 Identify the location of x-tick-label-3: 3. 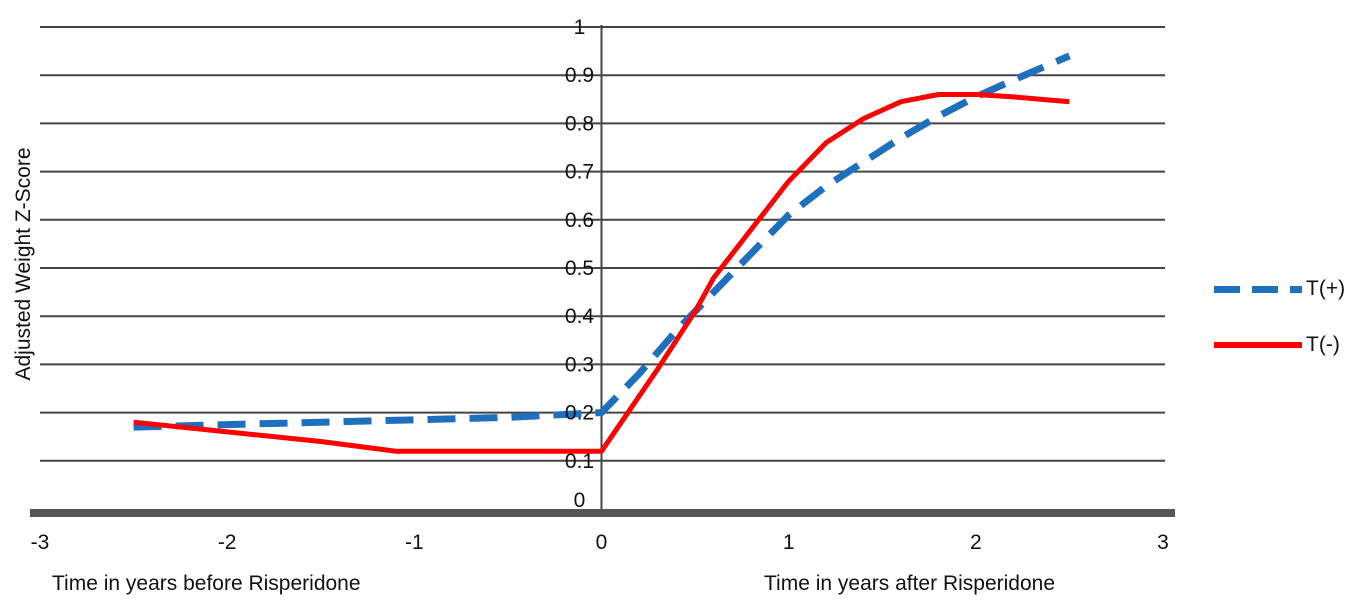
(1163, 542).